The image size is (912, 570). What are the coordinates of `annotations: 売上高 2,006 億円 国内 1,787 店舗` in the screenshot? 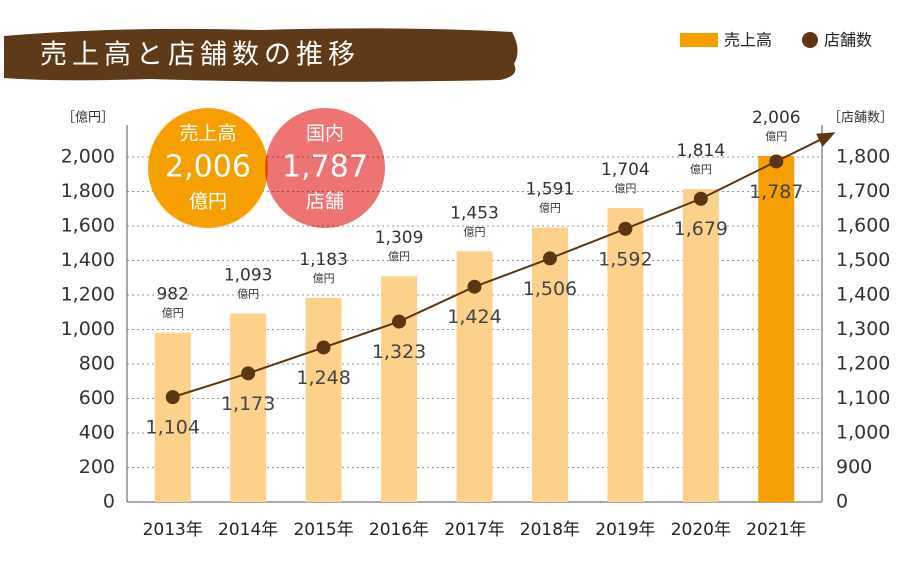 It's located at (266, 168).